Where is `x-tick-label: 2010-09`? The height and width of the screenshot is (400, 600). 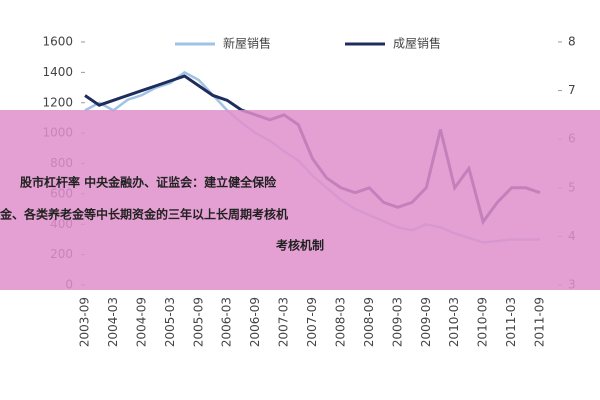
x-tick-label: 2010-09 is located at coordinates (483, 322).